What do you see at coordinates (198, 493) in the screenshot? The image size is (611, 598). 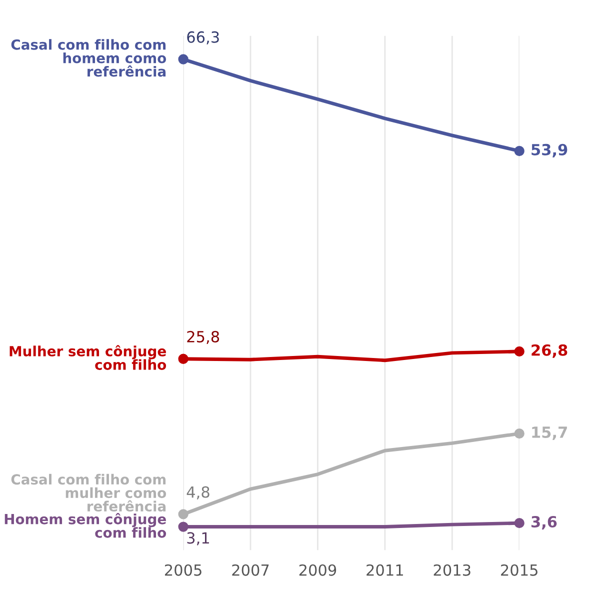 I see `data-label: 4,8` at bounding box center [198, 493].